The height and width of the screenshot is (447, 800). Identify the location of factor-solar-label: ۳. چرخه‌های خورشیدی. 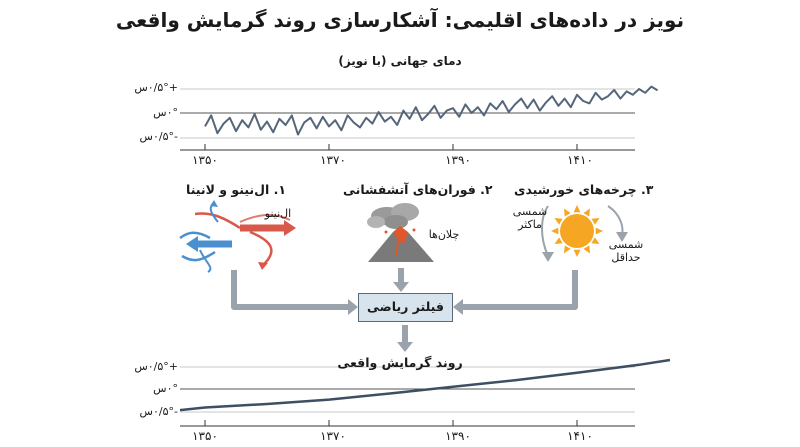
(584, 189).